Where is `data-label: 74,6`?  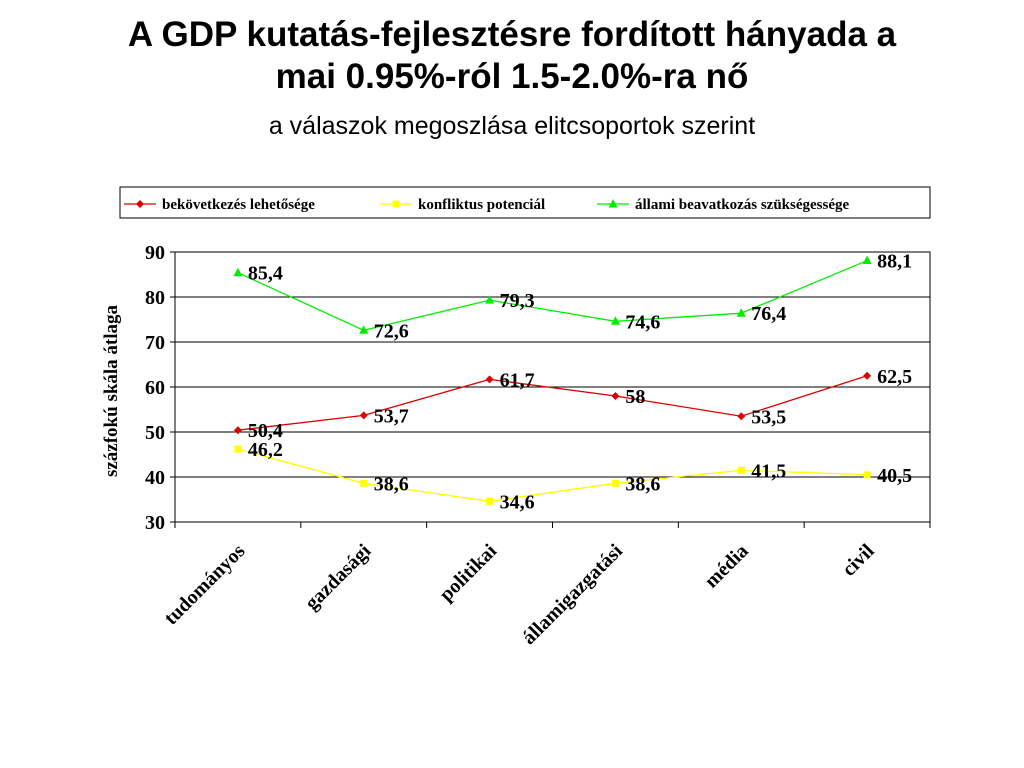 data-label: 74,6 is located at coordinates (642, 322).